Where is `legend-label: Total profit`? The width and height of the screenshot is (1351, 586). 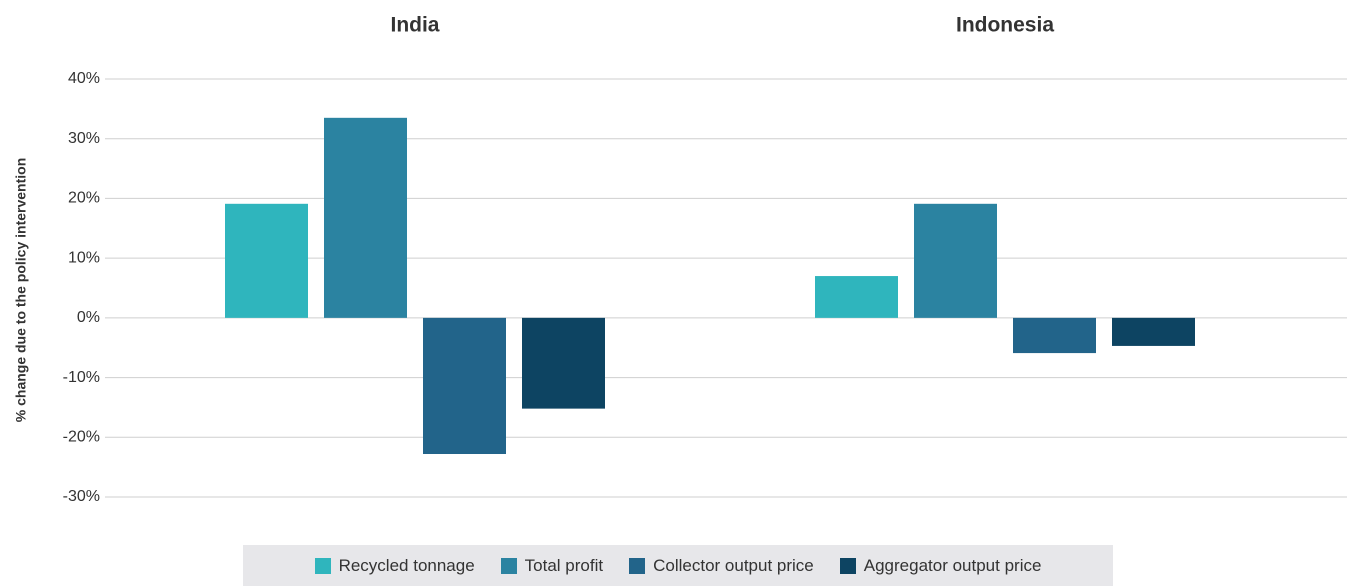 legend-label: Total profit is located at coordinates (564, 565).